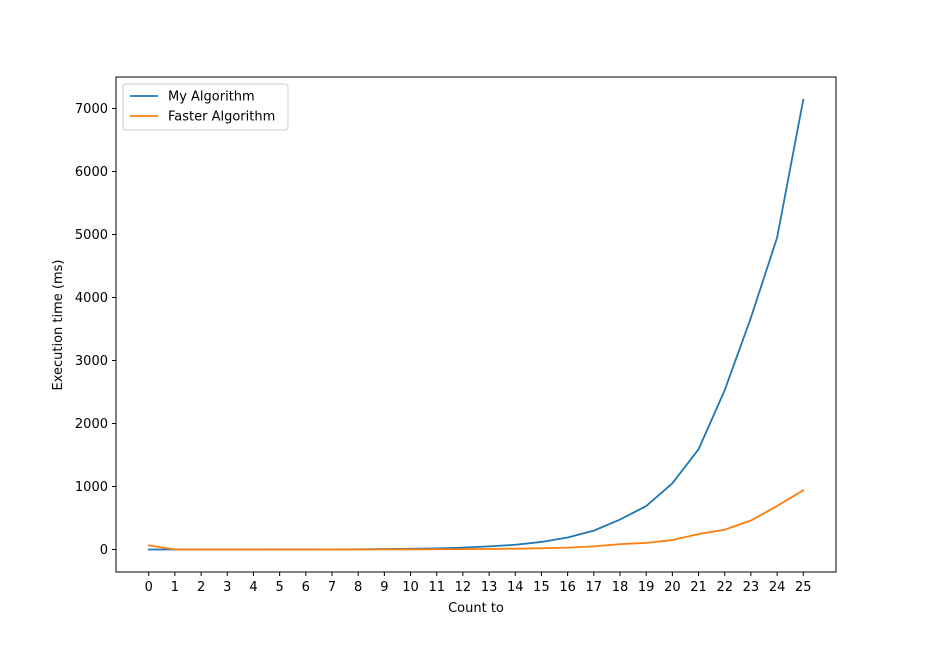 Image resolution: width=928 pixels, height=646 pixels. Describe the element at coordinates (620, 587) in the screenshot. I see `x-tick-label: 18` at that location.